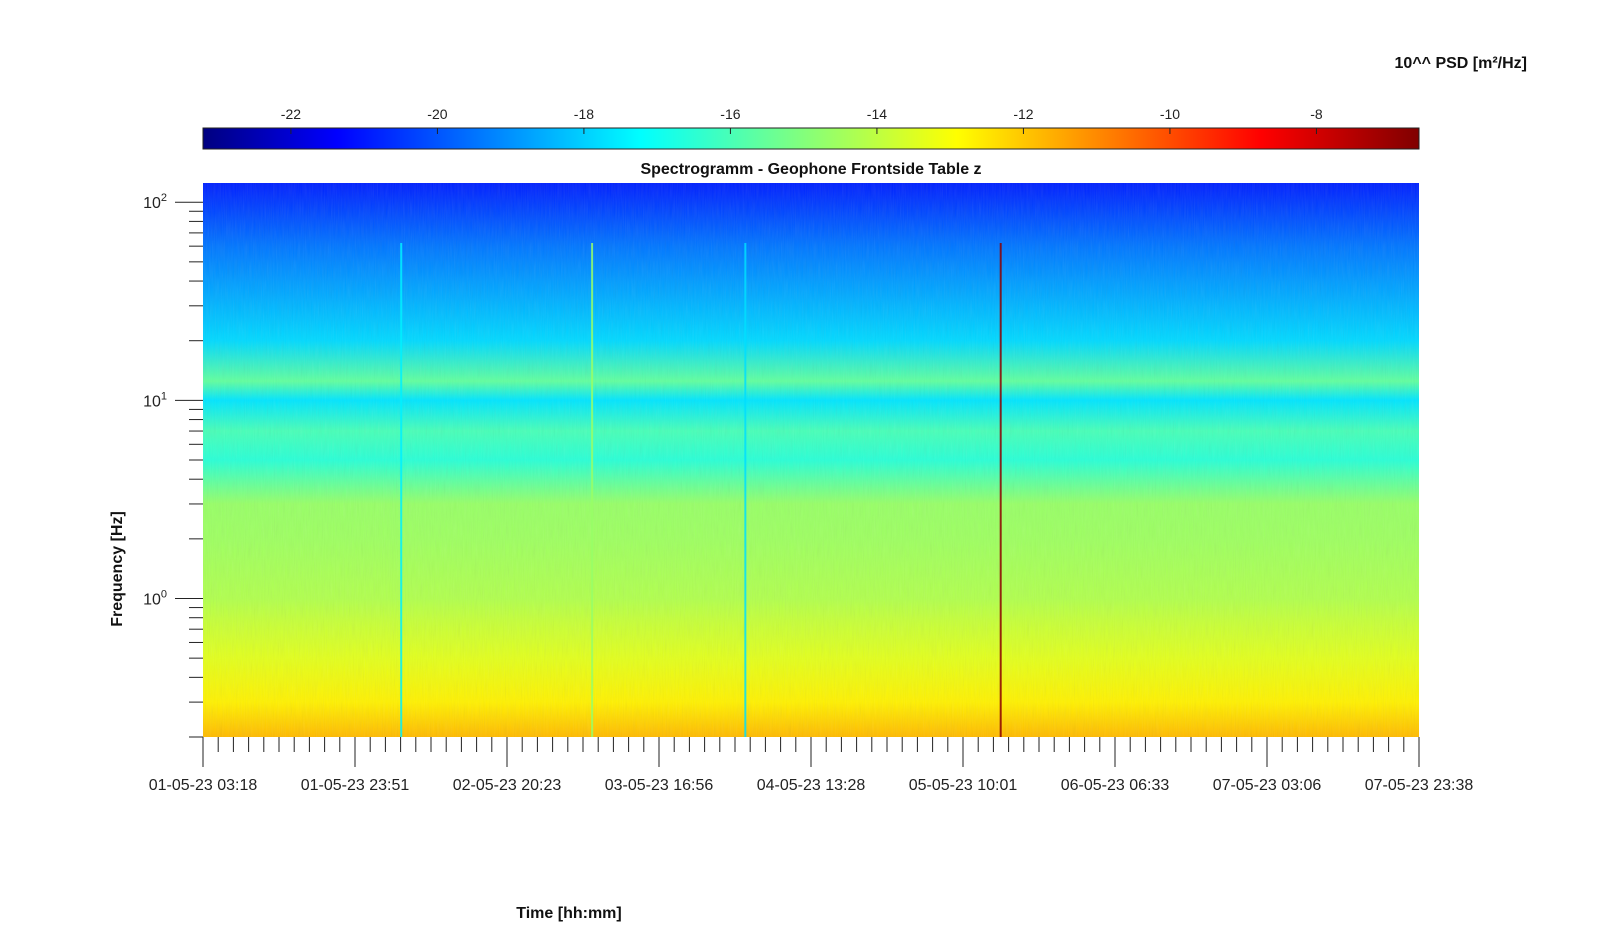  What do you see at coordinates (173, 465) in the screenshot?
I see `y-axis: 10⁰ 10¹ 10²` at bounding box center [173, 465].